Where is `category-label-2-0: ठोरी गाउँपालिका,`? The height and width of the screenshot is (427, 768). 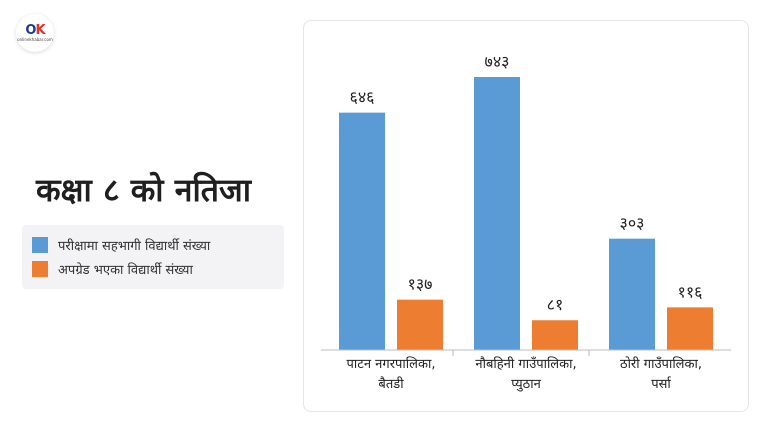
category-label-2-0: ठोरी गाउँपालिका, is located at coordinates (661, 364).